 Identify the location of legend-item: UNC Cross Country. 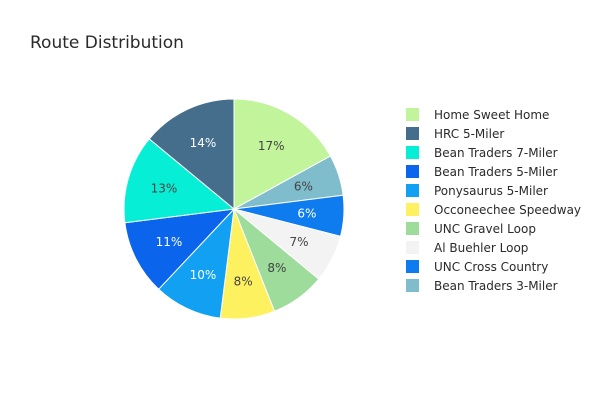
(493, 266).